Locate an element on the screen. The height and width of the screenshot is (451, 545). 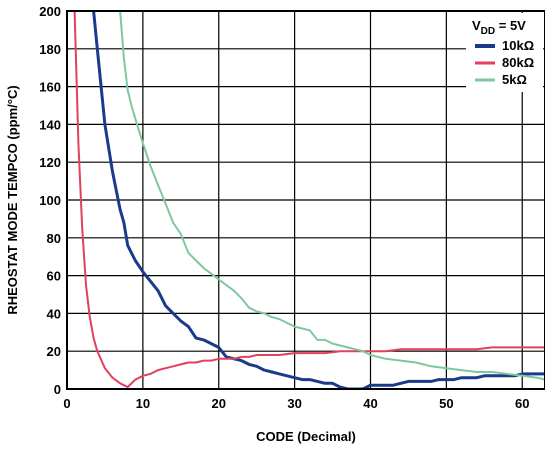
y-tick-label: 160 is located at coordinates (50, 87).